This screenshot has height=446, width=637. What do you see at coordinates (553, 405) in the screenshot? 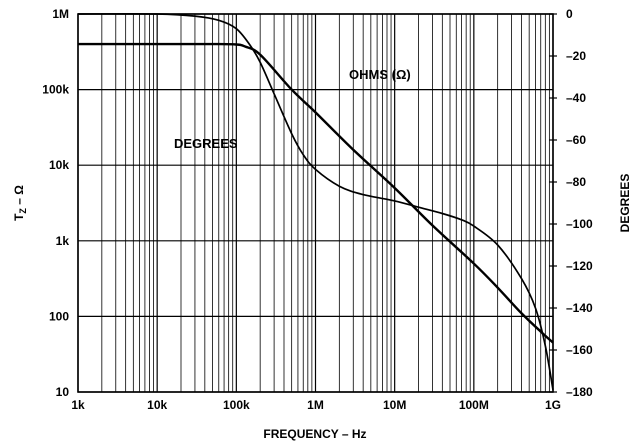
I see `x-tick-label: 1G` at bounding box center [553, 405].